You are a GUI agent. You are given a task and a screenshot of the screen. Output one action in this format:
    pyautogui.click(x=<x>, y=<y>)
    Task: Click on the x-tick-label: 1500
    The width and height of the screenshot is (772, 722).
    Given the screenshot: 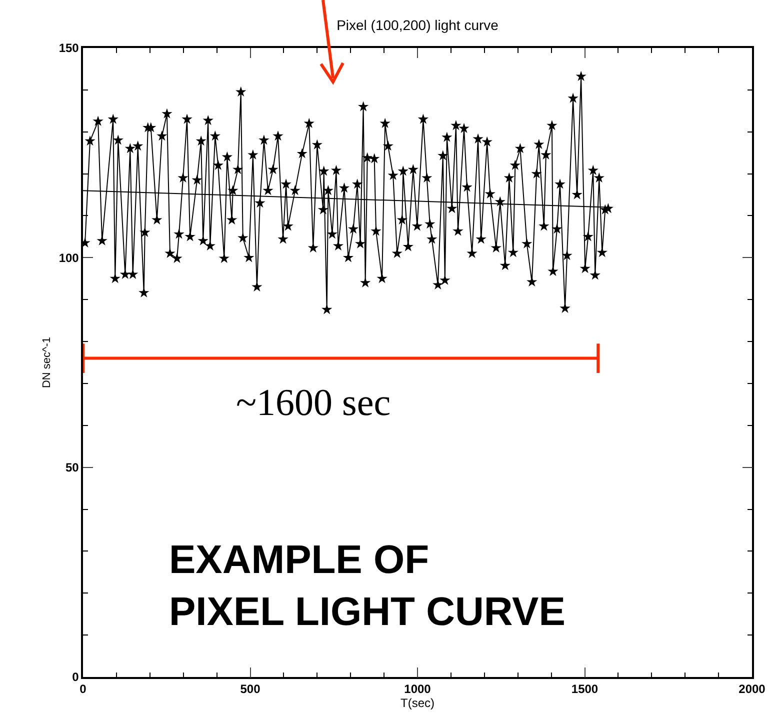 What is the action you would take?
    pyautogui.click(x=584, y=689)
    